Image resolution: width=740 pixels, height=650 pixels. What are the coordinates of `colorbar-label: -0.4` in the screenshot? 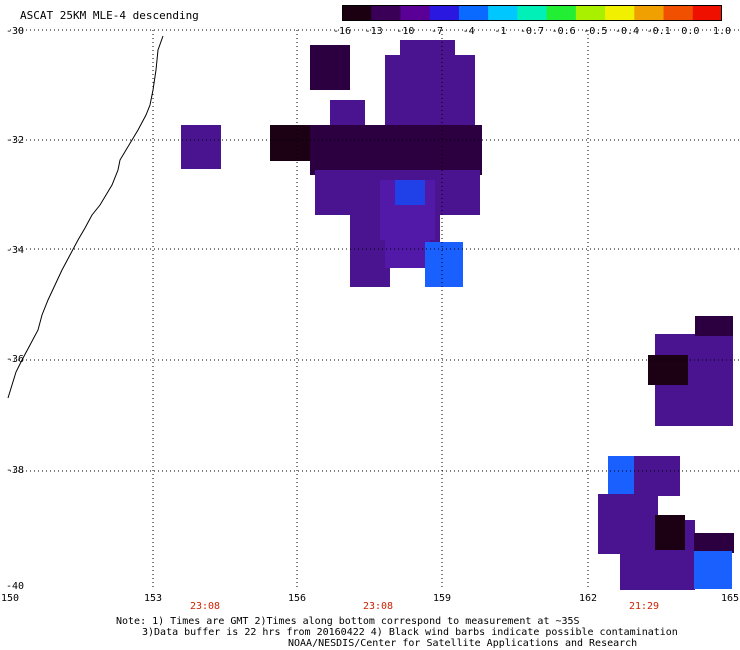 It's located at (627, 31).